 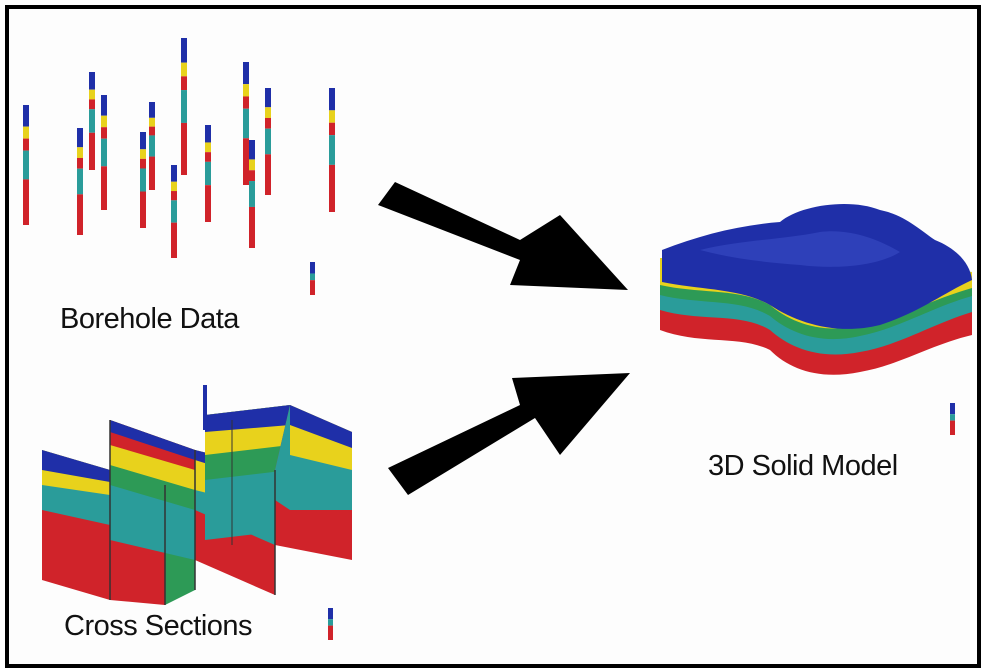 What do you see at coordinates (800, 249) in the screenshot?
I see `solid-model-highlight` at bounding box center [800, 249].